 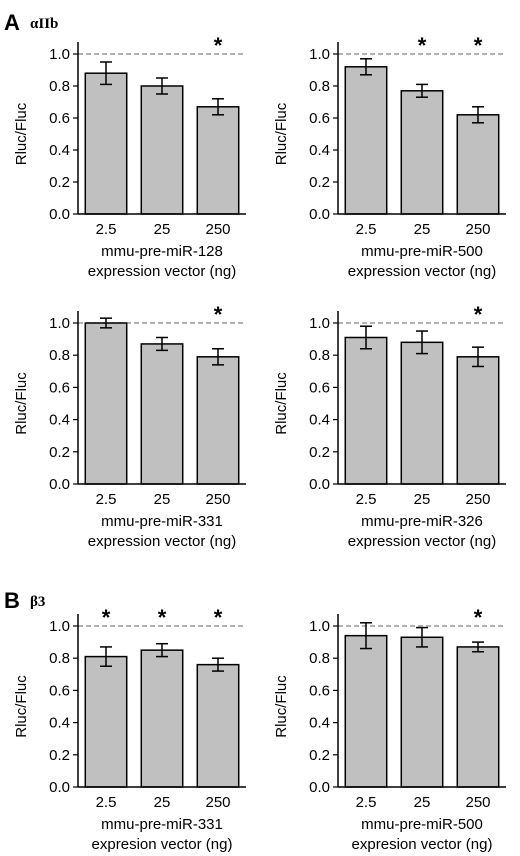 I want to click on panel-letter-a: A, so click(x=12, y=22).